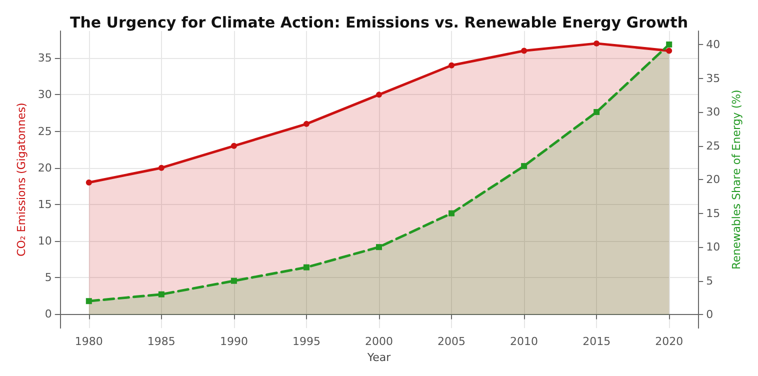  Describe the element at coordinates (21, 179) in the screenshot. I see `y-axis-title: CO₂ Emissions (Gigatonnes)` at that location.